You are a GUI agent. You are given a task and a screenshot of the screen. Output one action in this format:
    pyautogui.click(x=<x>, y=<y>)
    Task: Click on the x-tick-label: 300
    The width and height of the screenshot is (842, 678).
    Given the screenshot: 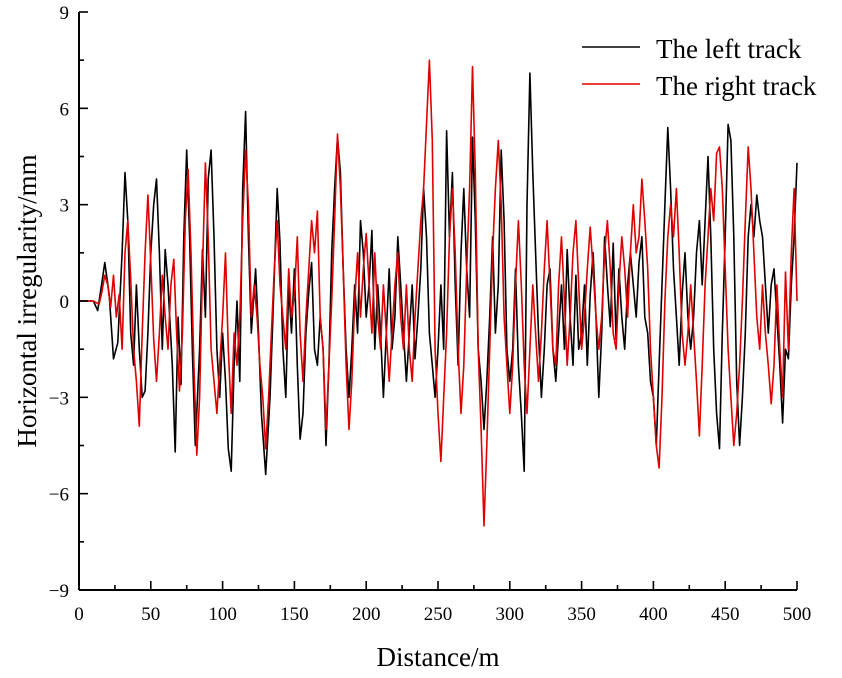 What is the action you would take?
    pyautogui.click(x=510, y=614)
    